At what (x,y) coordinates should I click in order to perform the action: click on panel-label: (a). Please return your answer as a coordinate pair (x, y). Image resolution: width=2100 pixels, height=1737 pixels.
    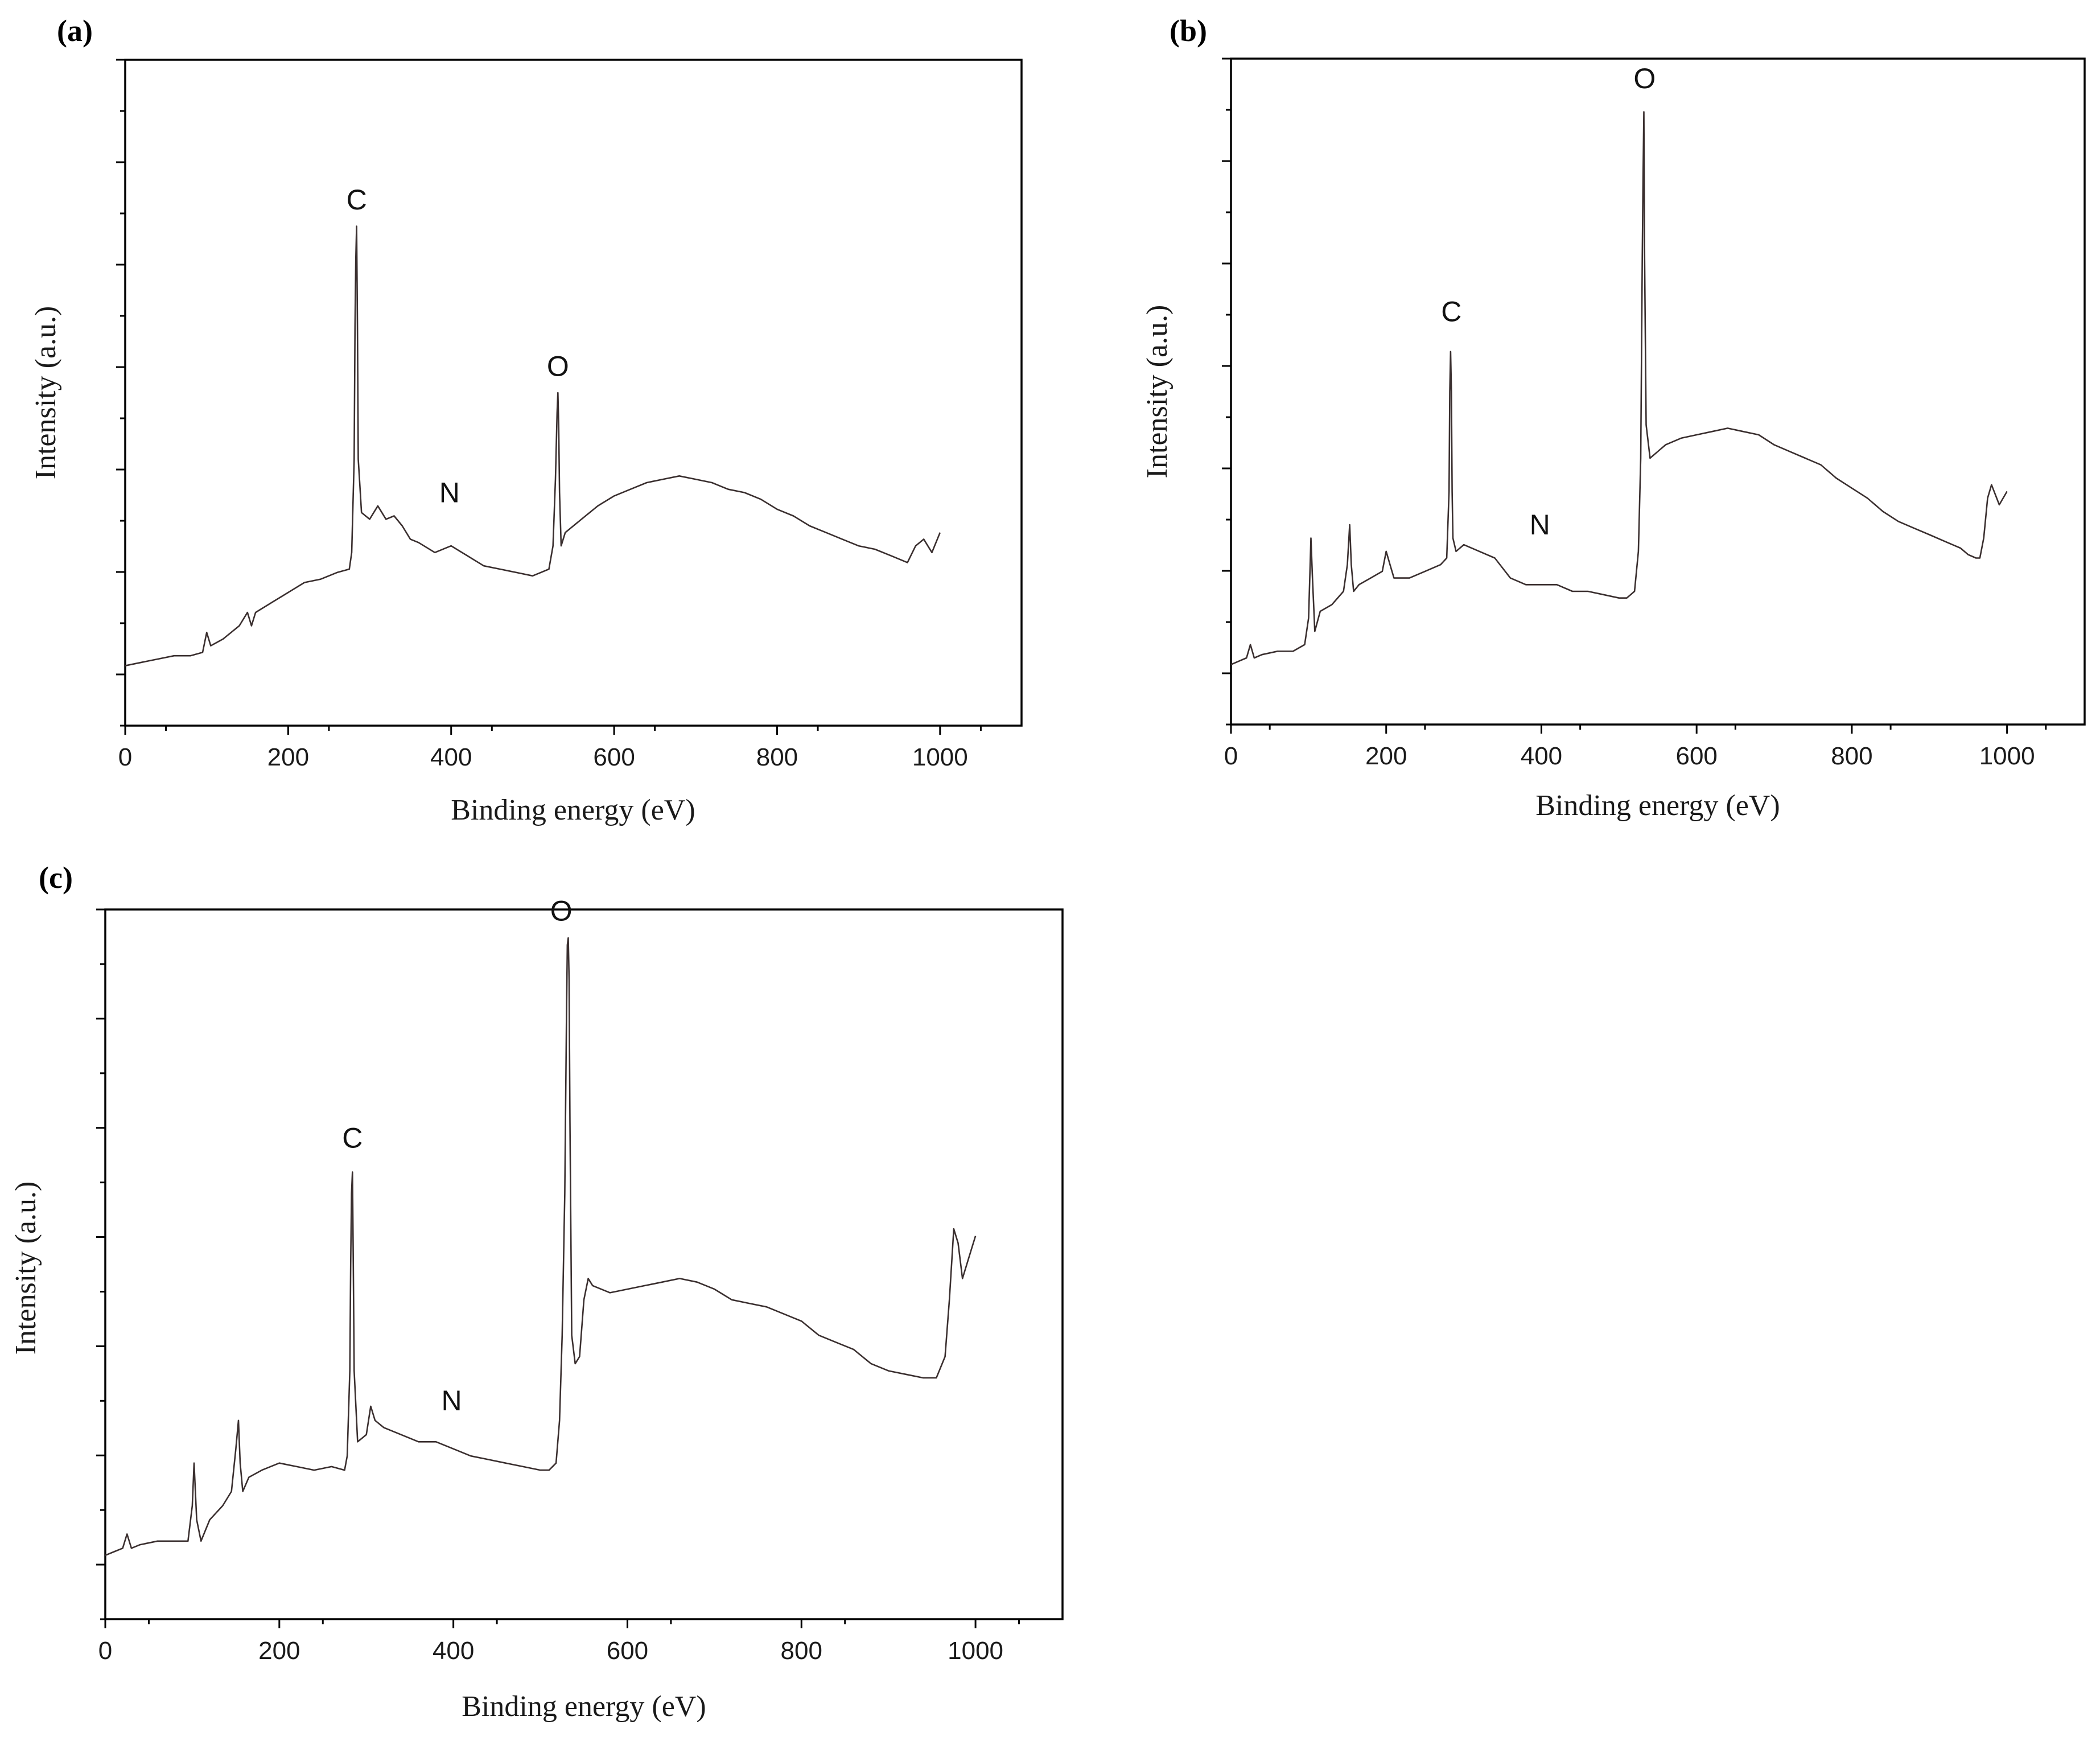
    Looking at the image, I should click on (75, 31).